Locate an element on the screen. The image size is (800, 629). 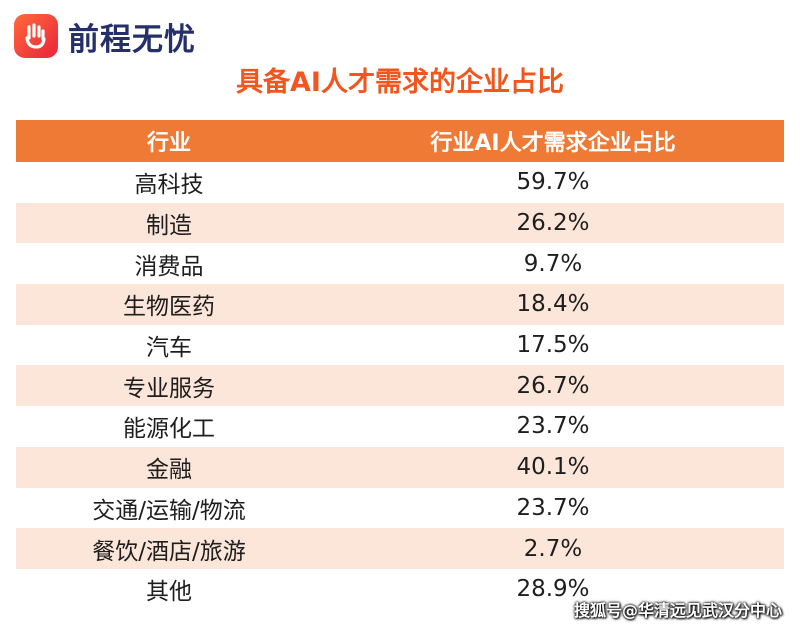
industry-cell: 生物医药 is located at coordinates (169, 304).